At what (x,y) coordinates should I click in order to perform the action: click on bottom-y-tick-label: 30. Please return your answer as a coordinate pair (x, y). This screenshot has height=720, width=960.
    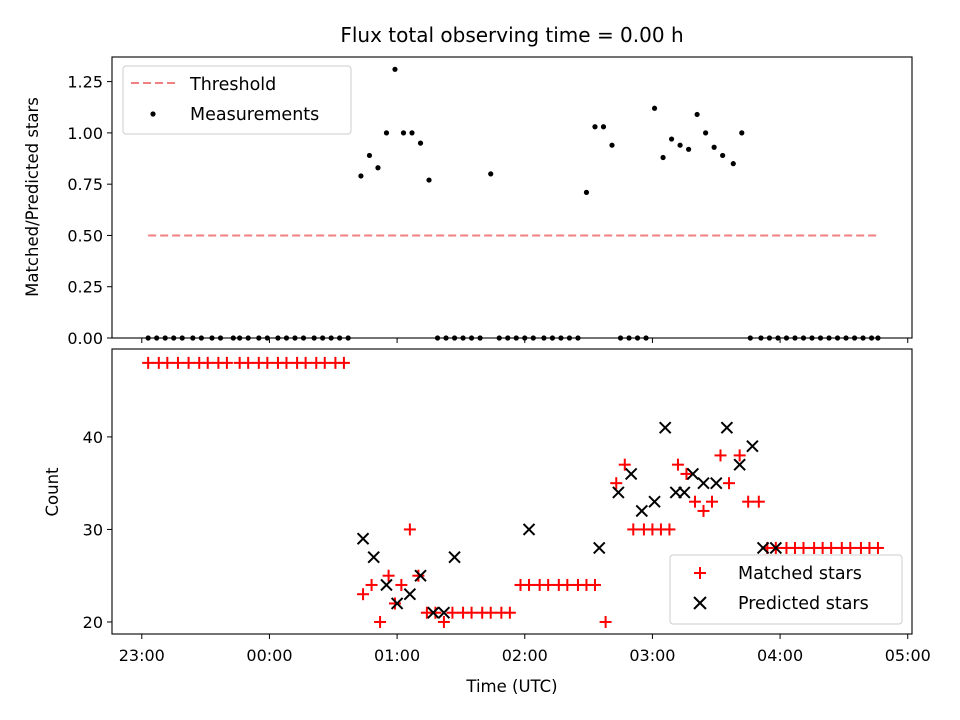
    Looking at the image, I should click on (93, 529).